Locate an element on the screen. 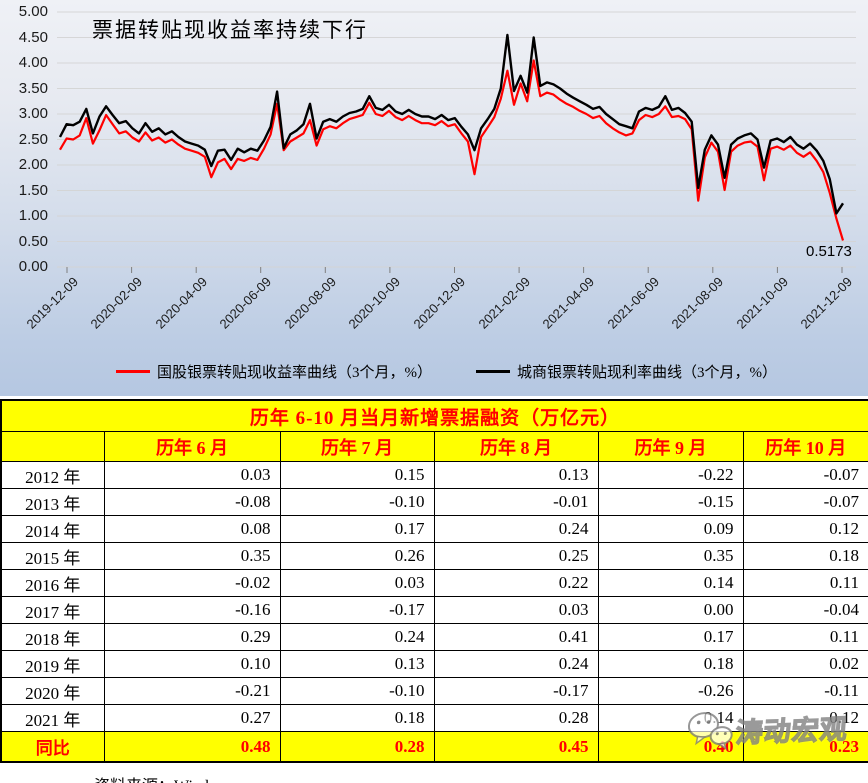 This screenshot has width=868, height=783. value-cell: 0.00 is located at coordinates (670, 610).